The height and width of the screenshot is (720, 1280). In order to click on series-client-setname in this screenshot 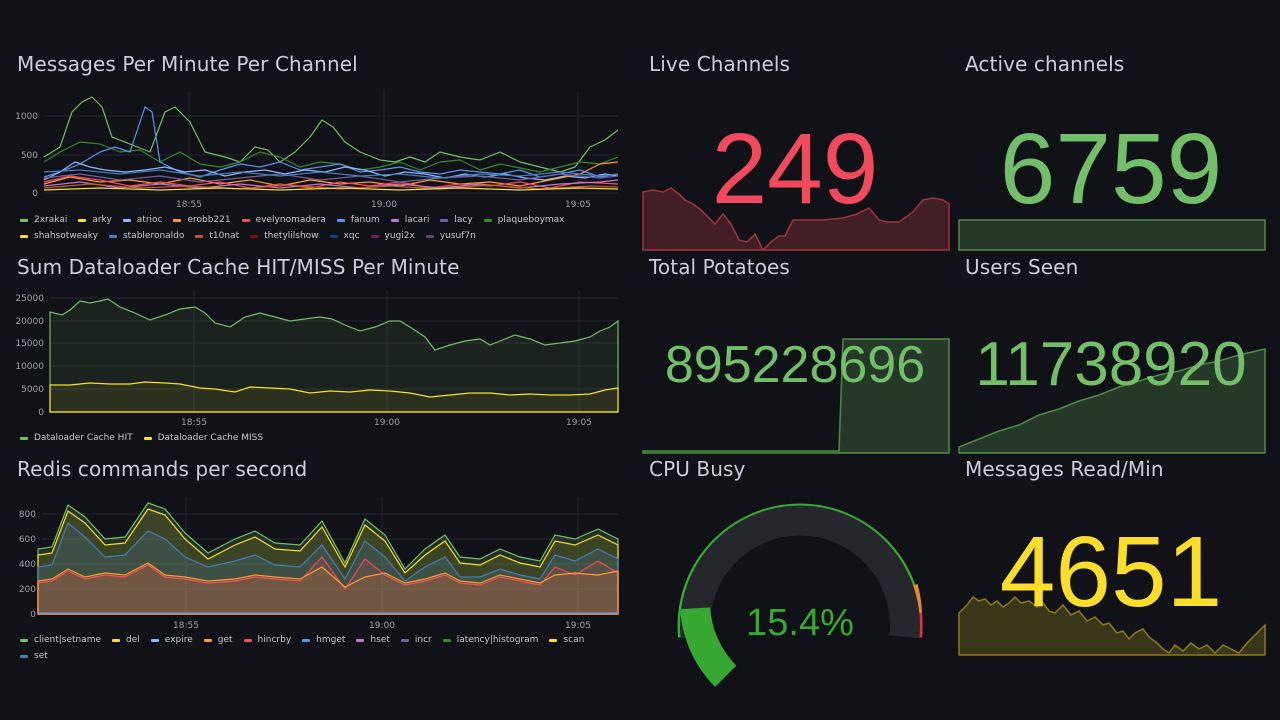, I will do `click(328, 558)`.